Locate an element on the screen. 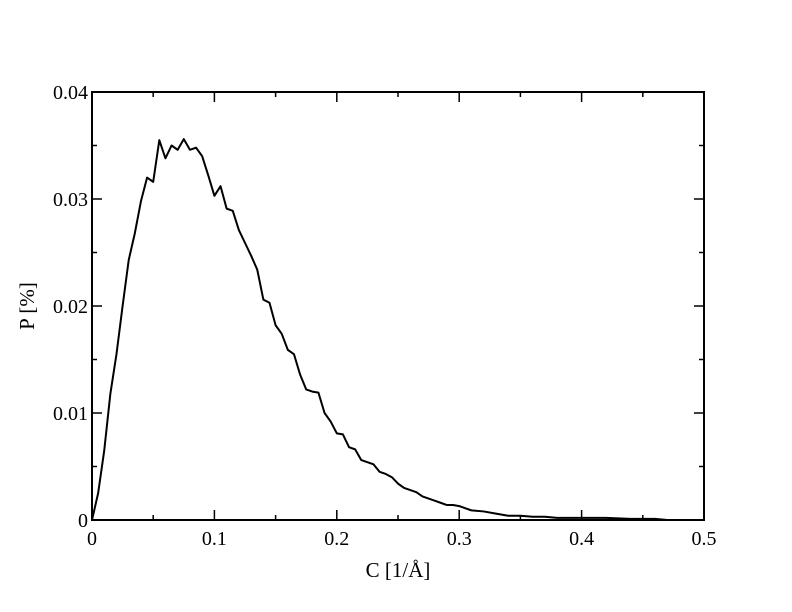 This screenshot has width=792, height=612. y-tick-label: 0.04 is located at coordinates (70, 93).